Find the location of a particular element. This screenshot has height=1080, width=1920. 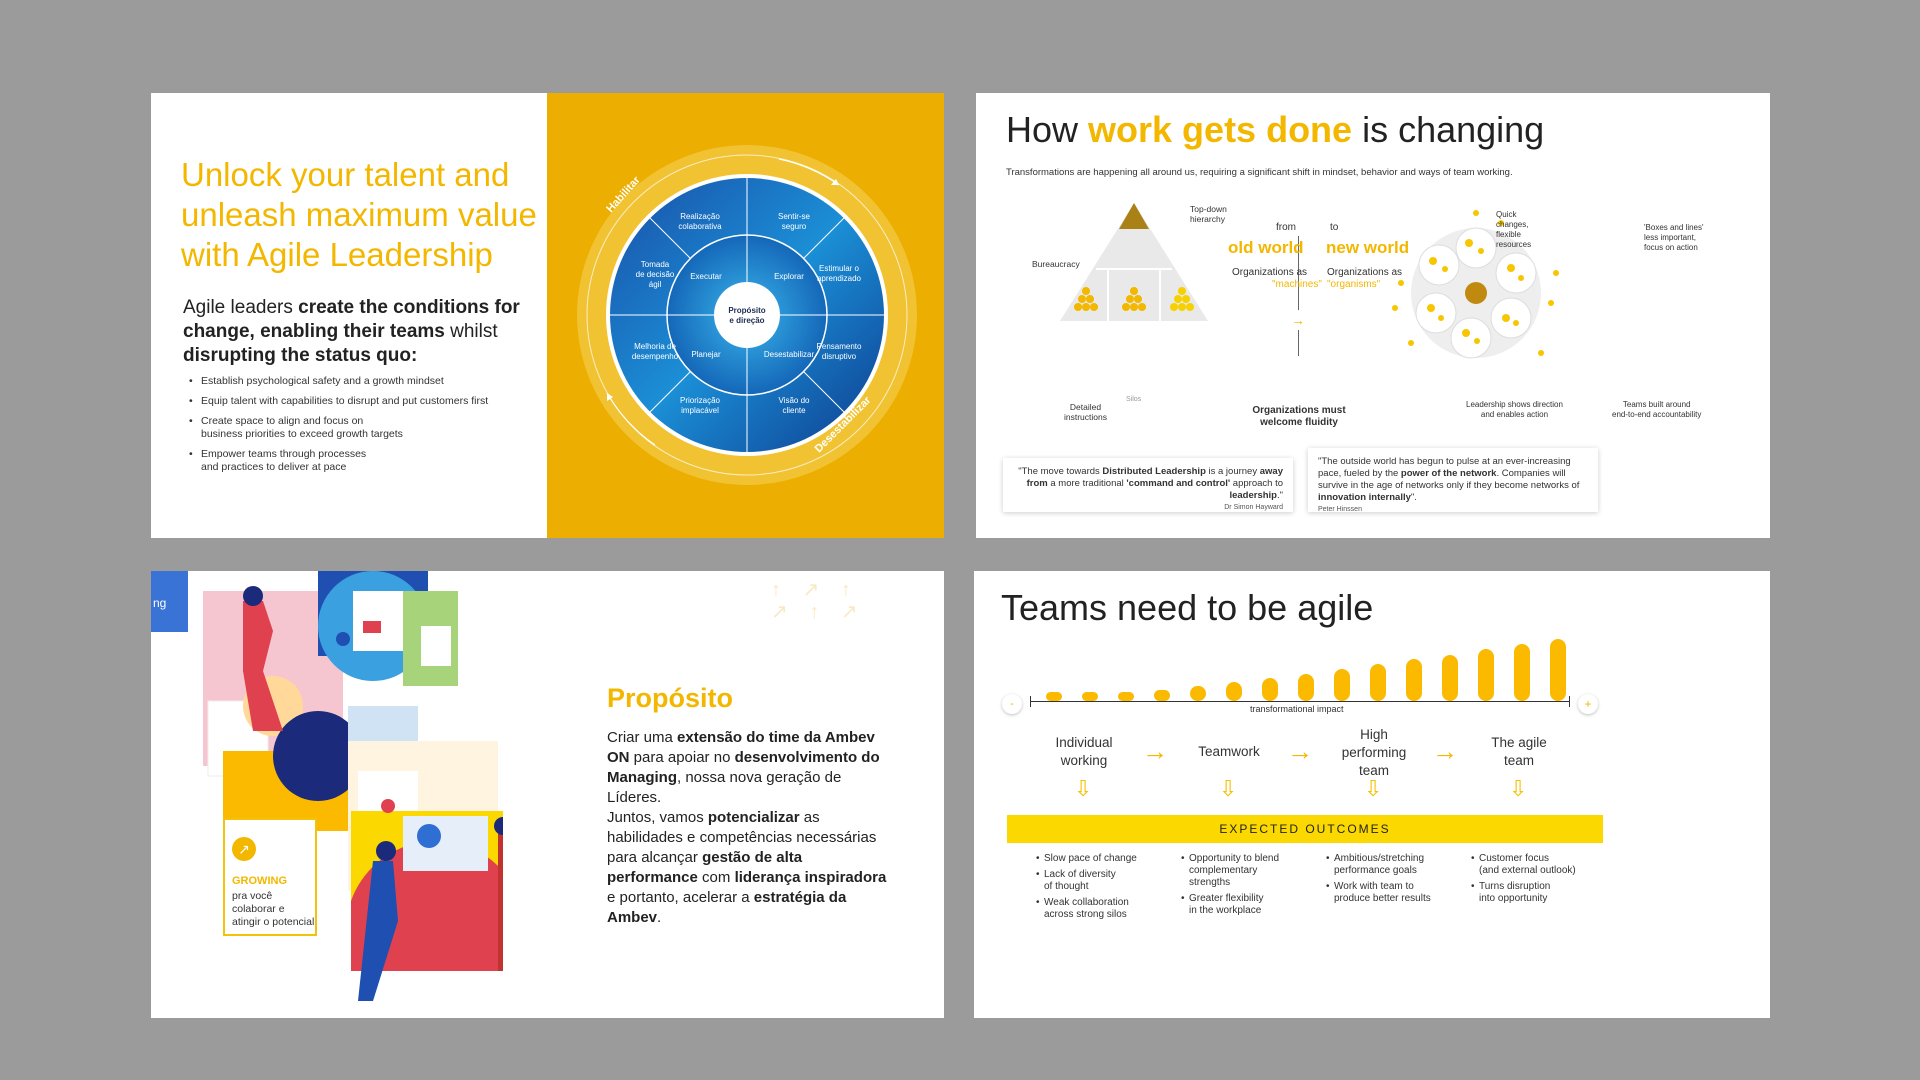

stage-teamwork: Teamwork is located at coordinates (1229, 751).